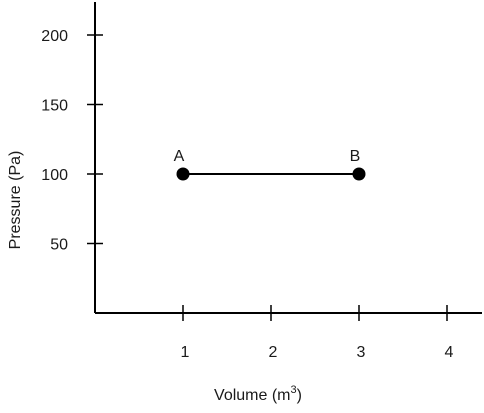  What do you see at coordinates (54, 175) in the screenshot?
I see `y-tick-label-100: 100` at bounding box center [54, 175].